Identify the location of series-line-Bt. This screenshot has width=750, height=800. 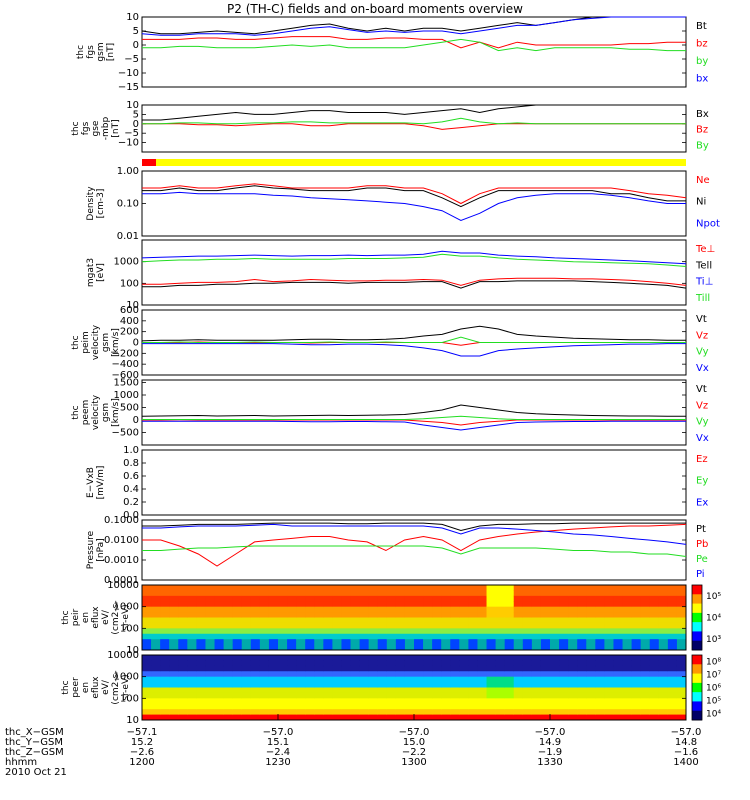
(413, 25).